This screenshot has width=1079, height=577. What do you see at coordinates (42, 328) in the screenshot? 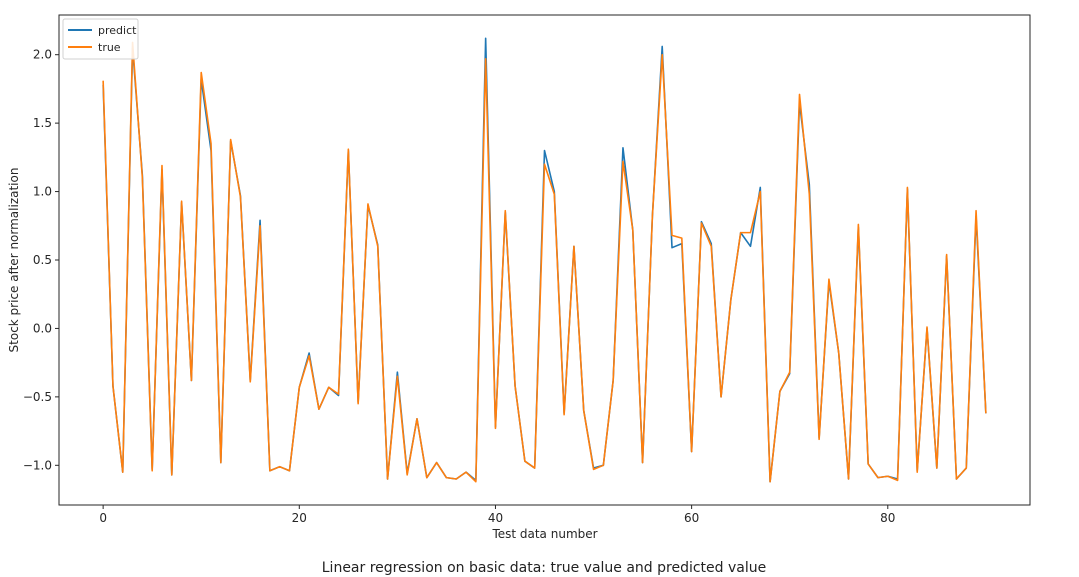
I see `y-tick-label: 0.0` at bounding box center [42, 328].